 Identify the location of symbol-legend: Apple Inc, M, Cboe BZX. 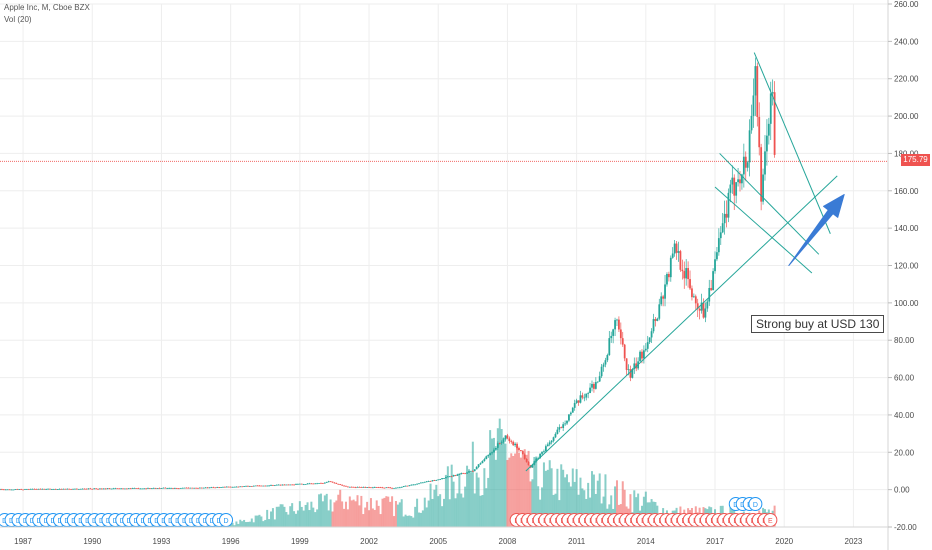
(47, 7).